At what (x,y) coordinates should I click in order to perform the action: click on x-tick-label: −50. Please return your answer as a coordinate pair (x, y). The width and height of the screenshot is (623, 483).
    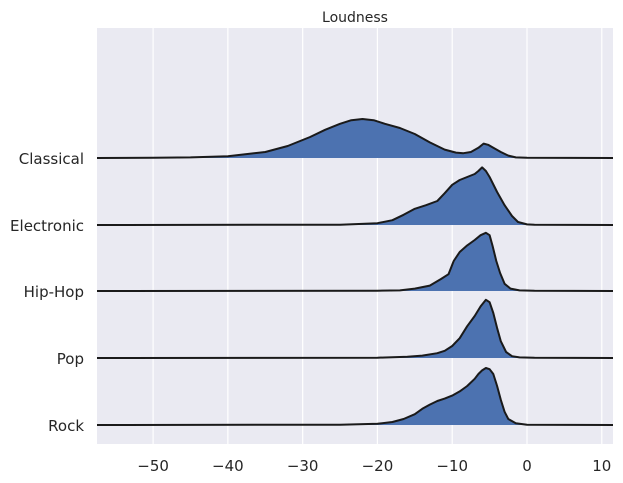
    Looking at the image, I should click on (153, 466).